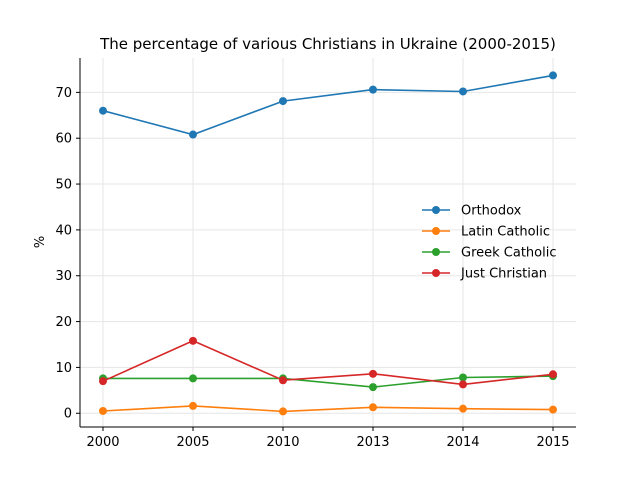  What do you see at coordinates (505, 232) in the screenshot?
I see `legend-label: Latin Catholic` at bounding box center [505, 232].